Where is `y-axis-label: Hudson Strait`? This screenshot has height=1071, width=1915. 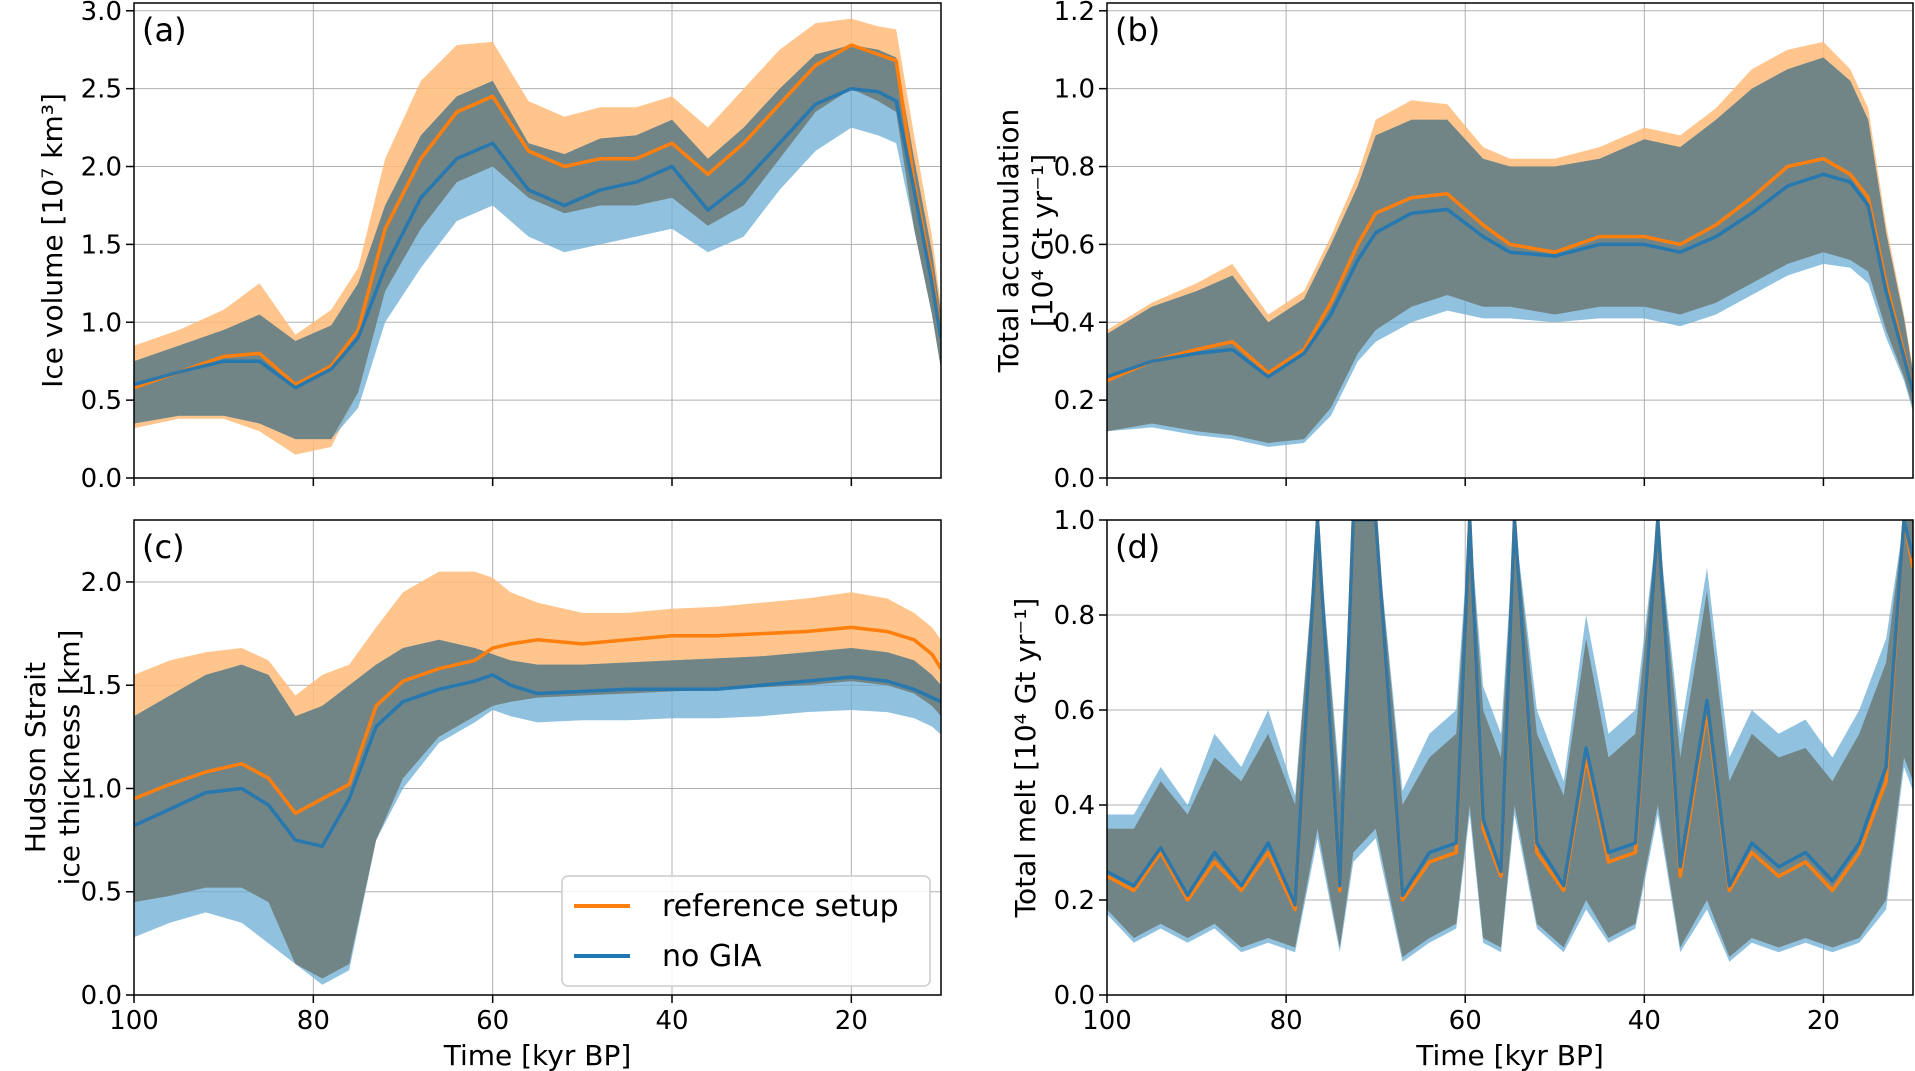
y-axis-label: Hudson Strait is located at coordinates (35, 757).